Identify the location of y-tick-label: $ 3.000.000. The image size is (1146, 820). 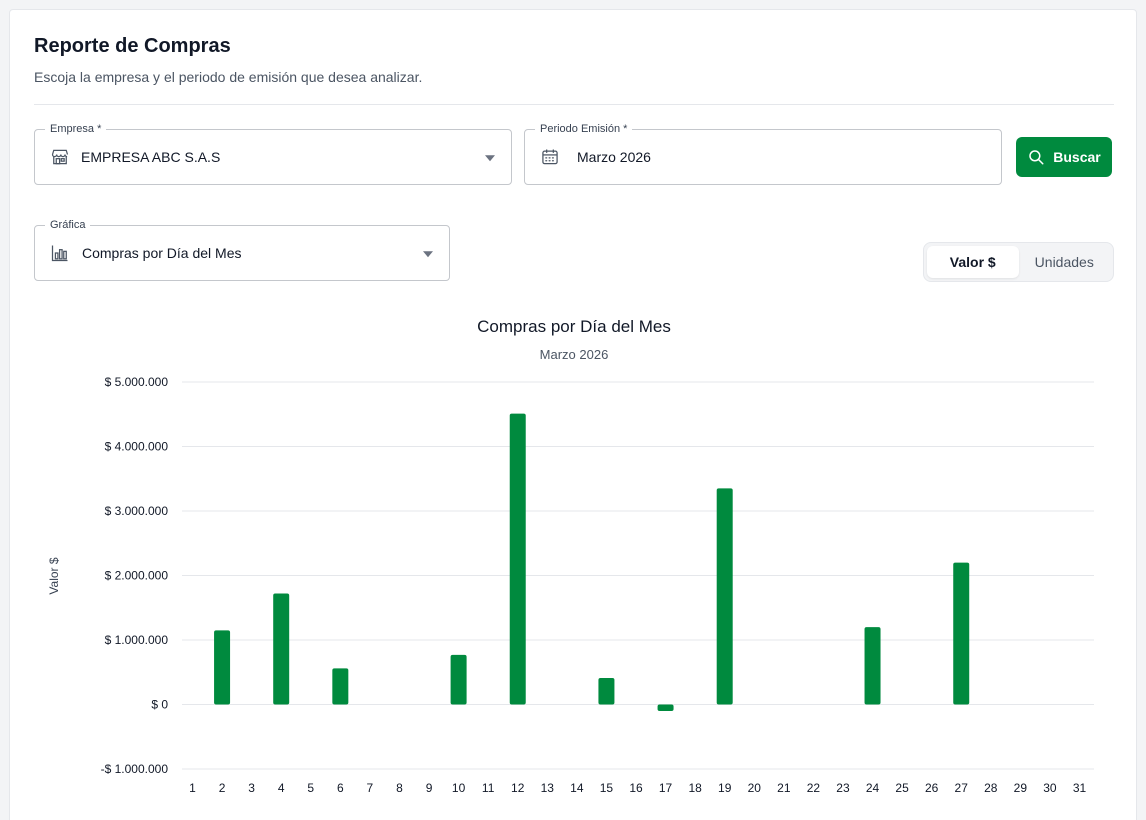
(137, 511).